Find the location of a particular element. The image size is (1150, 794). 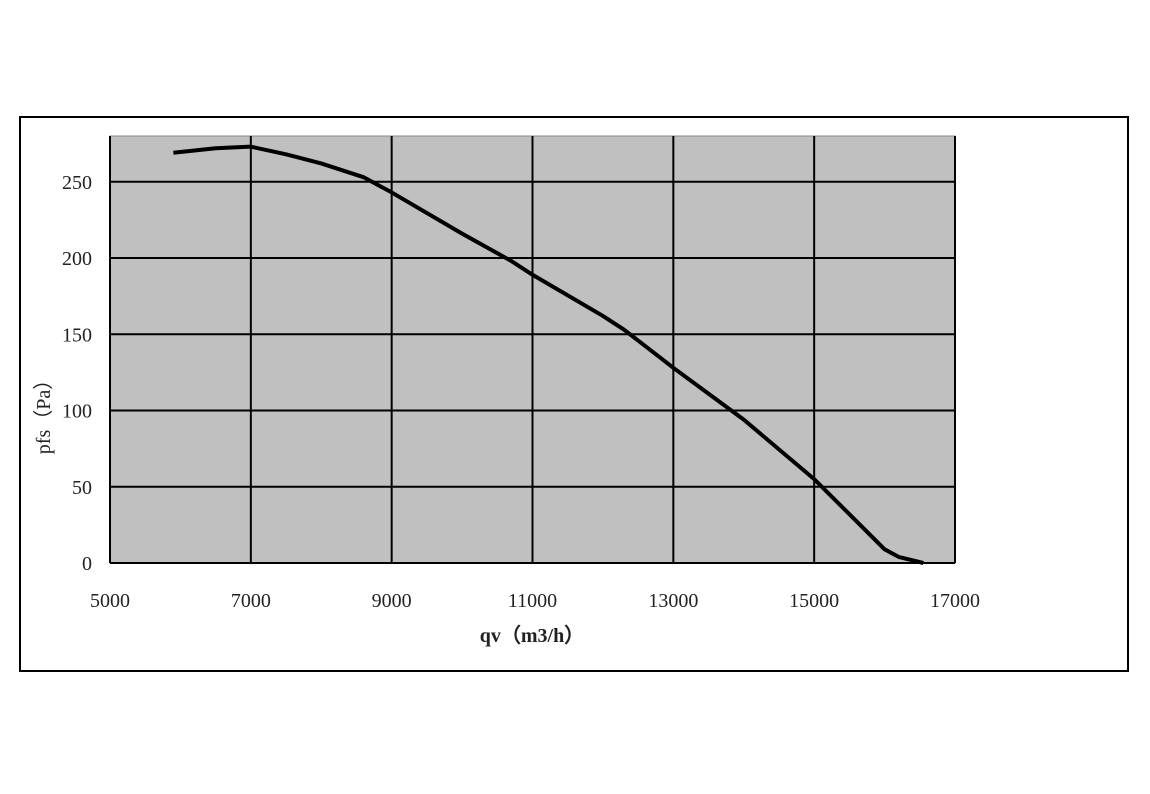

x-tick-label: 5000 is located at coordinates (110, 601).